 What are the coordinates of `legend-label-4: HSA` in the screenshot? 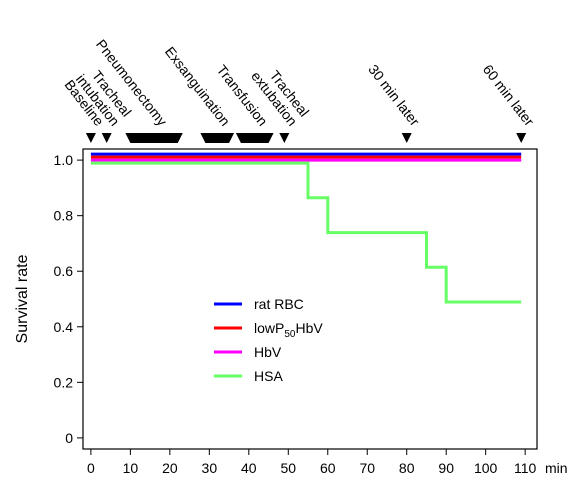 It's located at (268, 376).